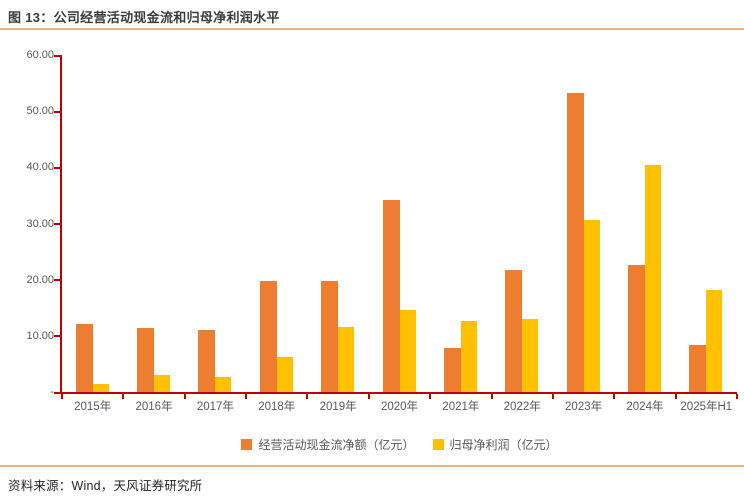 Image resolution: width=744 pixels, height=504 pixels. What do you see at coordinates (146, 359) in the screenshot?
I see `bar-cashflow-2016年` at bounding box center [146, 359].